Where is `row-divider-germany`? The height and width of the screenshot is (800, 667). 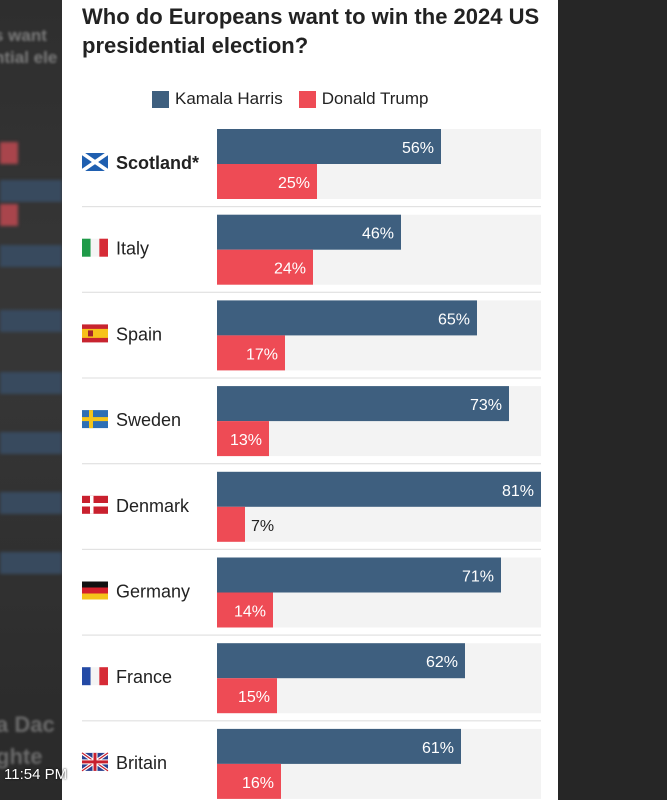 row-divider-germany is located at coordinates (311, 635).